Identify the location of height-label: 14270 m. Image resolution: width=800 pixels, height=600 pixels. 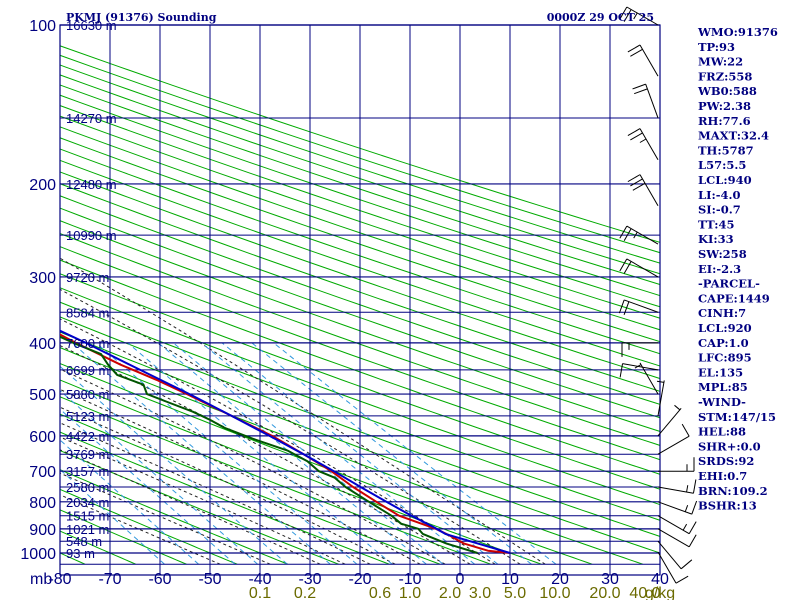
(91, 118).